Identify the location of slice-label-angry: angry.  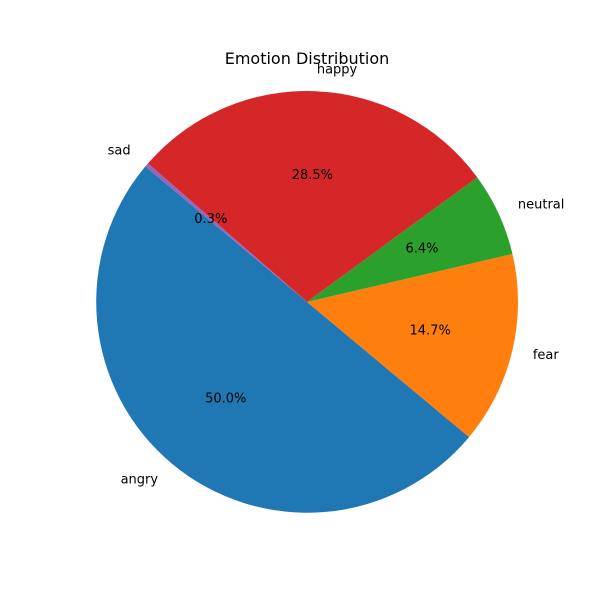
(140, 480).